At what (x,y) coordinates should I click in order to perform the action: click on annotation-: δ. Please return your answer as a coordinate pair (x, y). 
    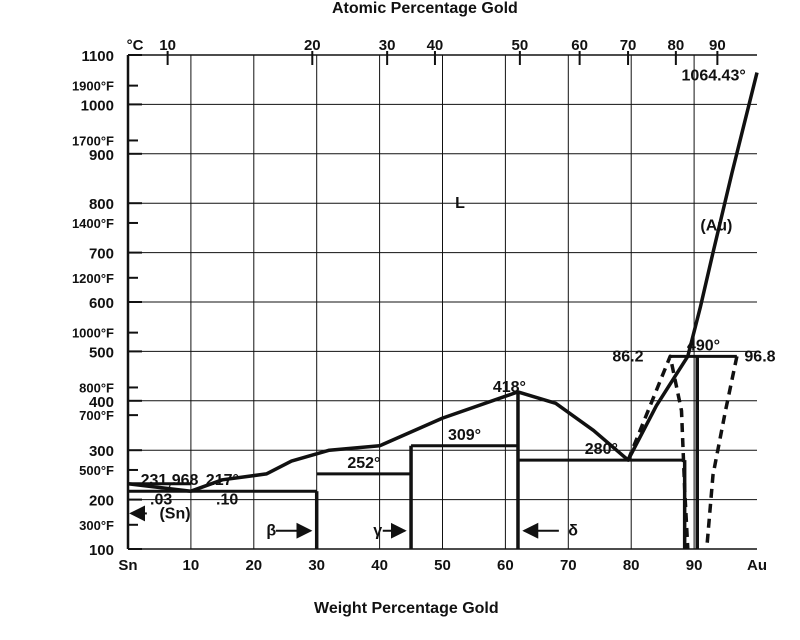
    Looking at the image, I should click on (573, 531).